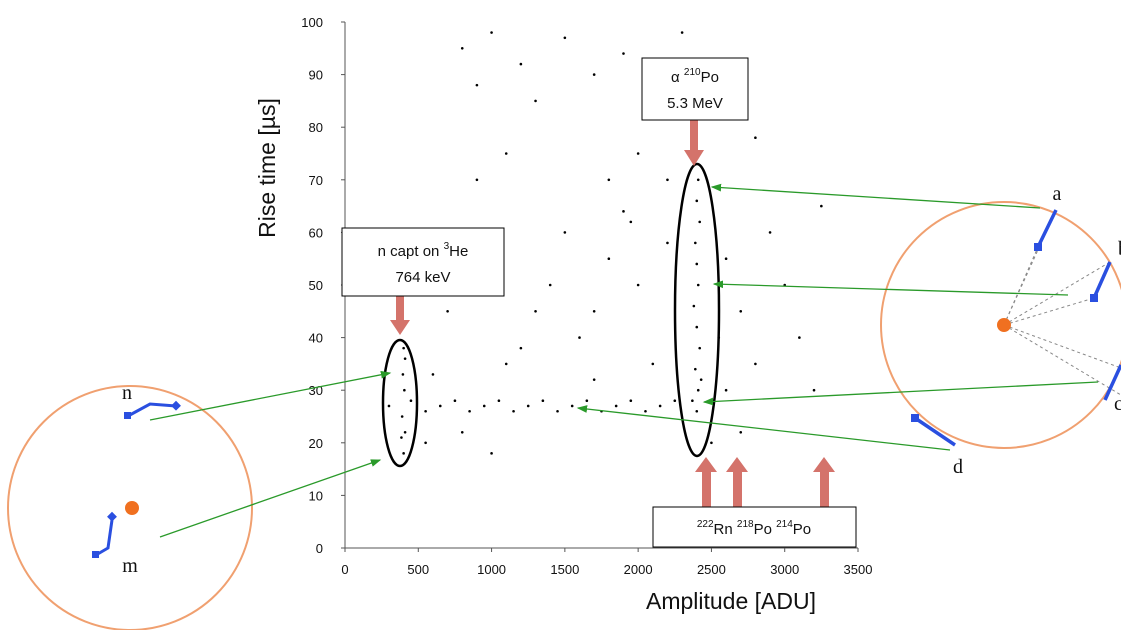  Describe the element at coordinates (127, 393) in the screenshot. I see `track-label: n` at that location.